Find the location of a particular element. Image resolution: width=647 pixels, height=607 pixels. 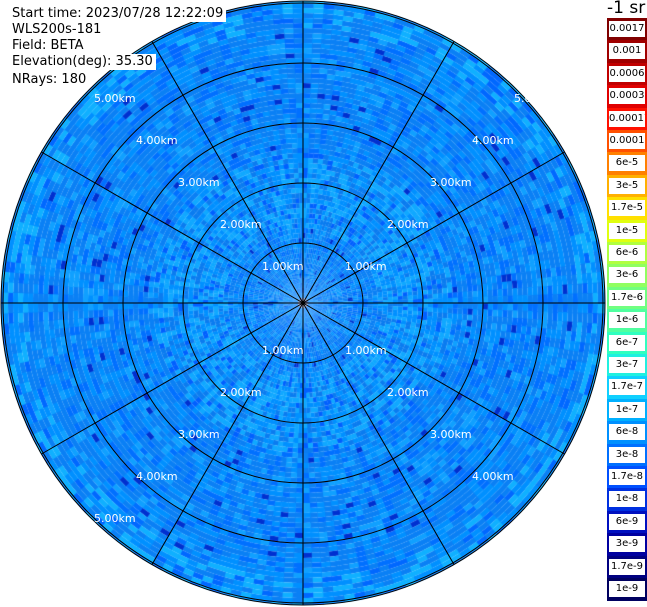

colorbar-tick-label: 6e-5 is located at coordinates (627, 163).